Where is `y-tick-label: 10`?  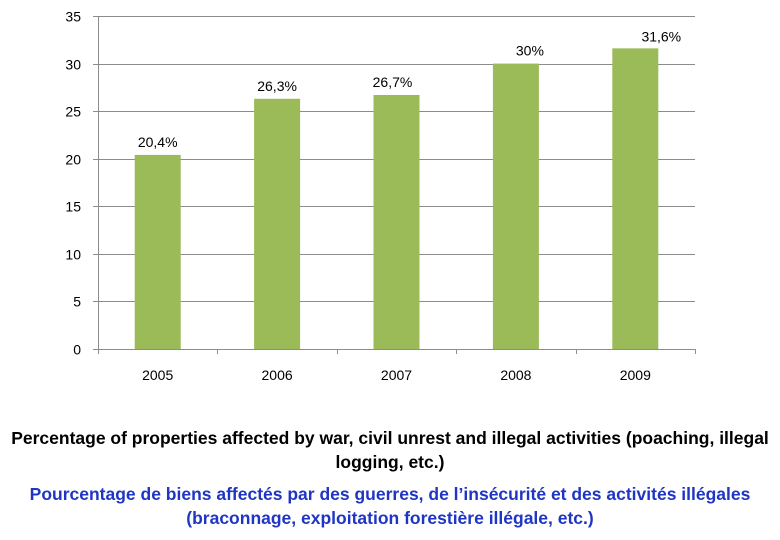 y-tick-label: 10 is located at coordinates (73, 255).